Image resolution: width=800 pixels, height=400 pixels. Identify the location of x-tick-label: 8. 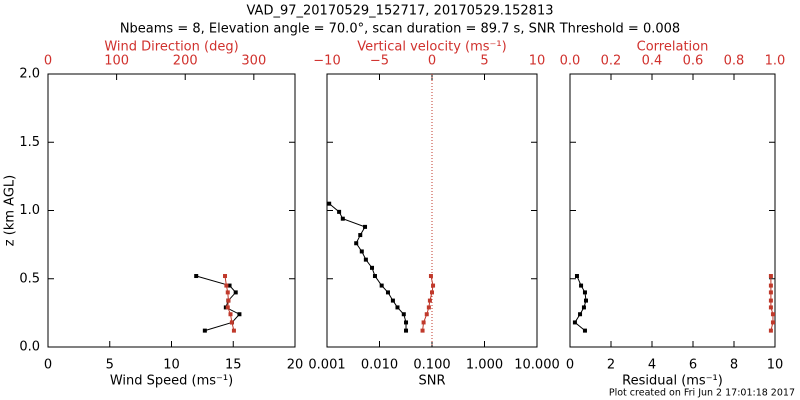
(734, 365).